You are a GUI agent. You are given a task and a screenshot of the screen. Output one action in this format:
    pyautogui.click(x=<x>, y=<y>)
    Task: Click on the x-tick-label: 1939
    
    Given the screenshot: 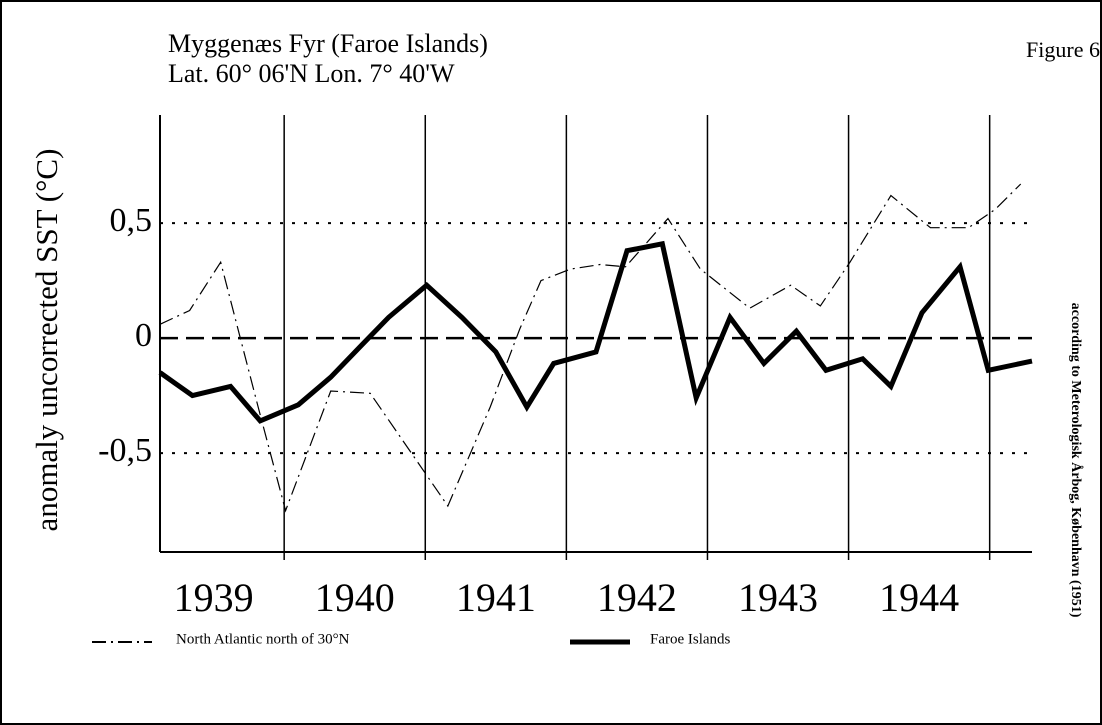 What is the action you would take?
    pyautogui.click(x=214, y=597)
    